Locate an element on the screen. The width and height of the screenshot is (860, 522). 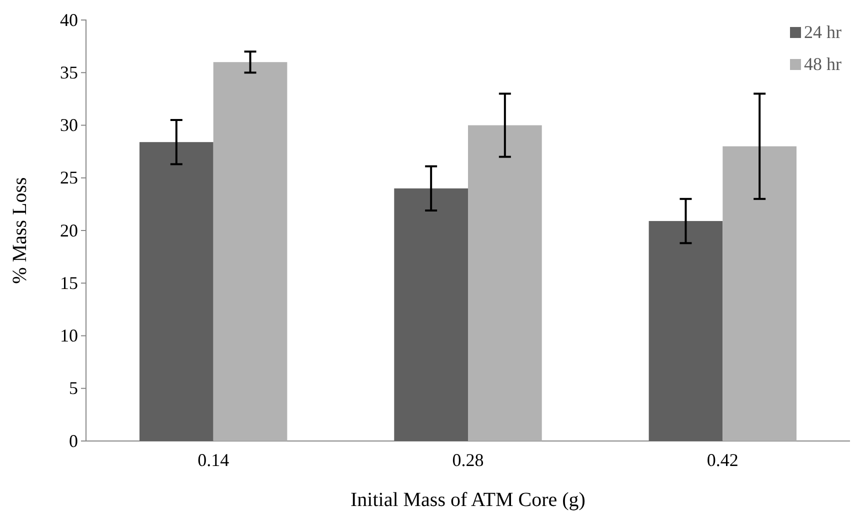
y-tick-label: 20 is located at coordinates (69, 230).